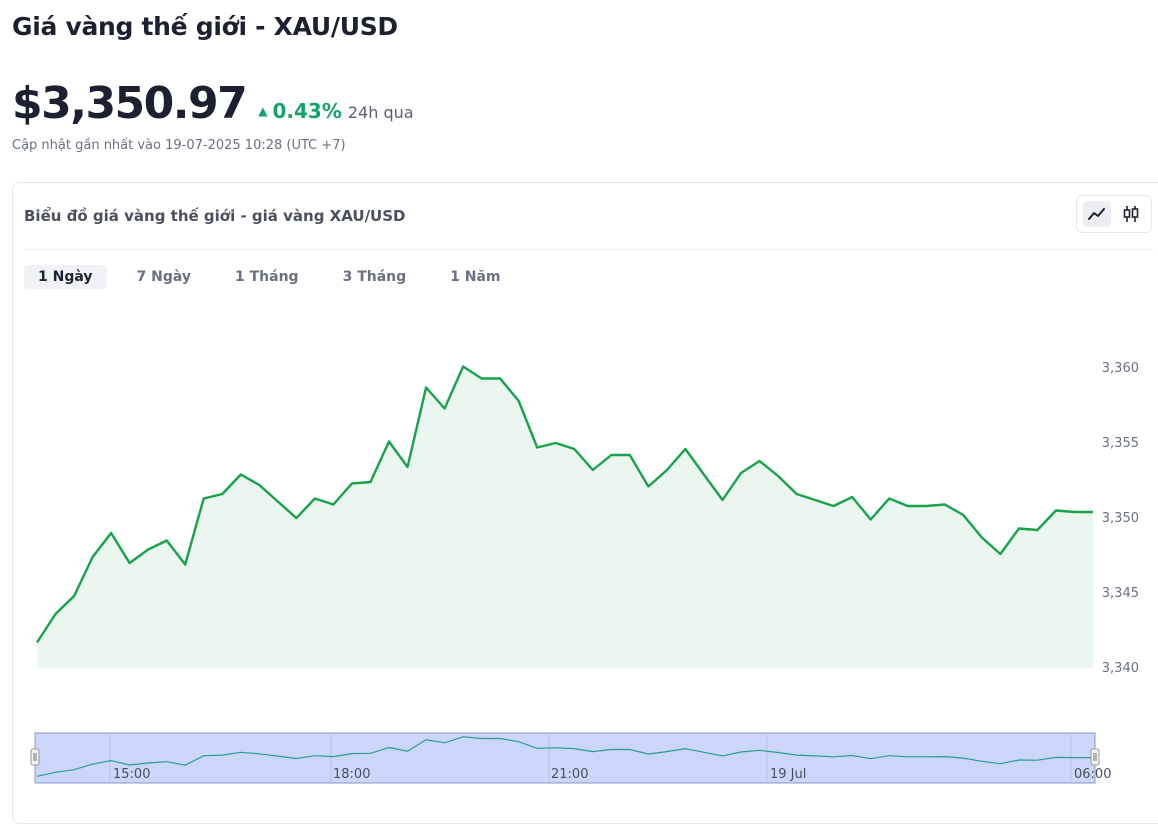 The height and width of the screenshot is (824, 1158). I want to click on line-chart-button, so click(1097, 214).